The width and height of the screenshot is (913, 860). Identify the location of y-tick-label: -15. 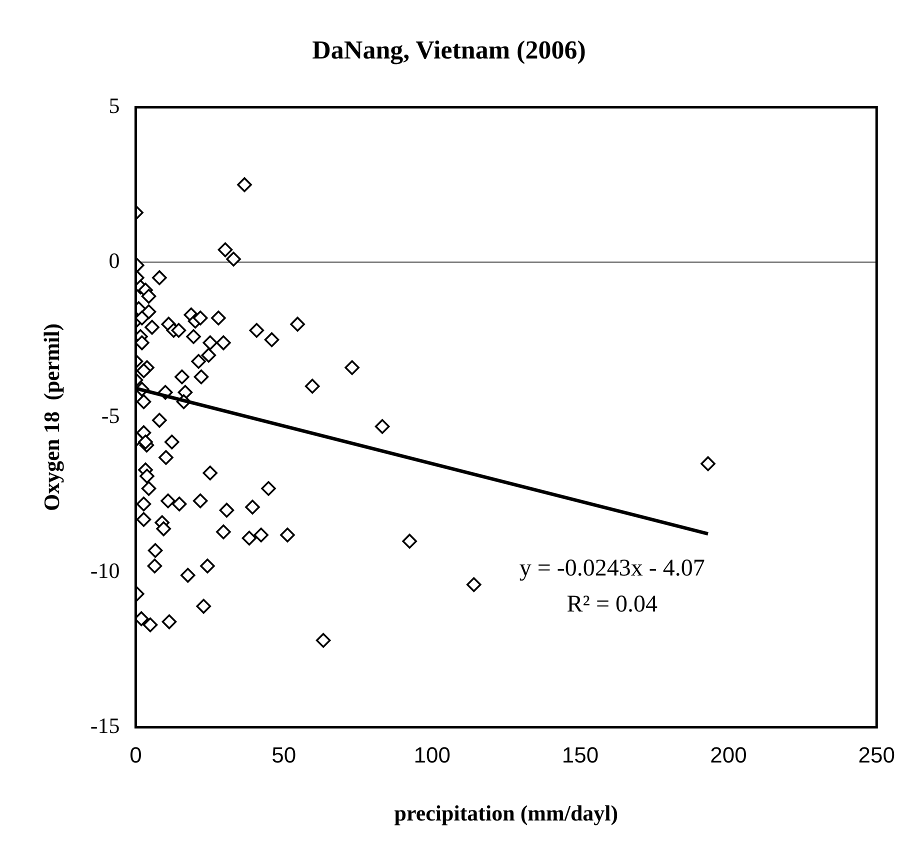
(105, 725).